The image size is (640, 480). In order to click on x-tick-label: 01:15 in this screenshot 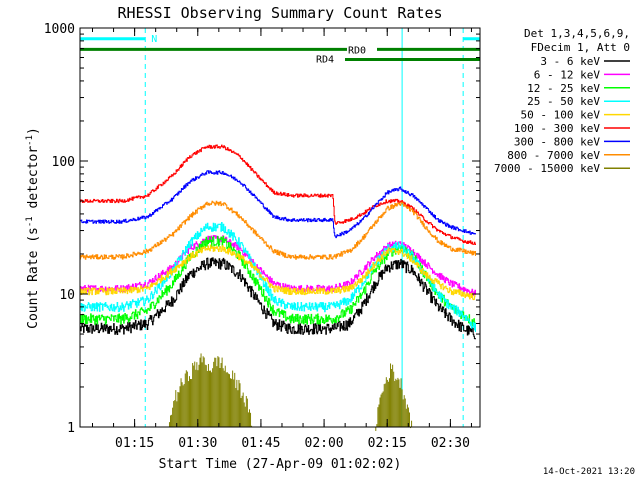, I will do `click(134, 443)`.